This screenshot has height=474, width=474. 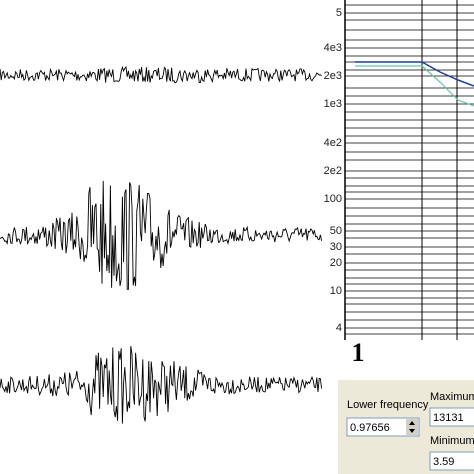 I want to click on y-tick-label: 4, so click(x=339, y=328).